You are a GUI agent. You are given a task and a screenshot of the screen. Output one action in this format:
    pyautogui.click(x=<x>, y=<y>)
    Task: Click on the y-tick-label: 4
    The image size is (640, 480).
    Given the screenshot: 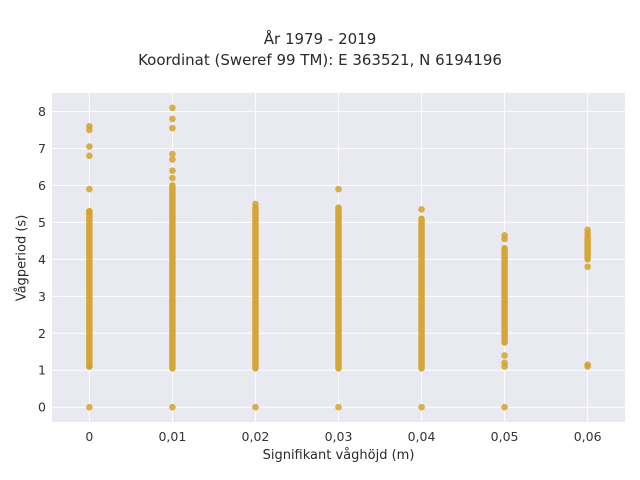 What is the action you would take?
    pyautogui.click(x=42, y=259)
    